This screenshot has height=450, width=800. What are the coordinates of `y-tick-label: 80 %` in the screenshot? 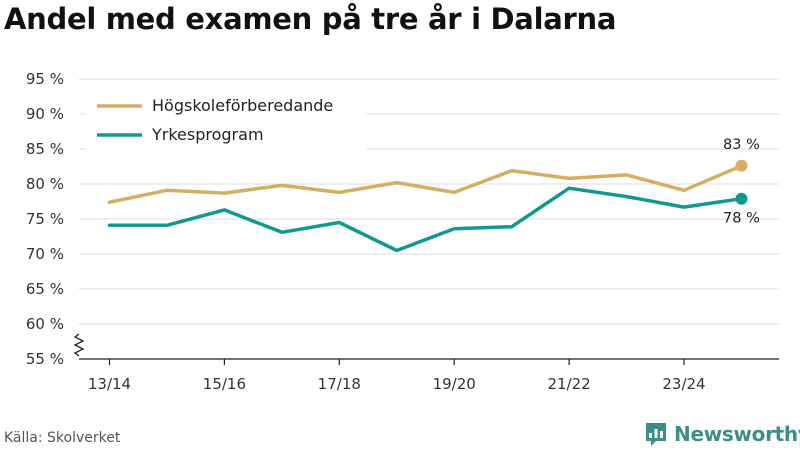 It's located at (45, 184).